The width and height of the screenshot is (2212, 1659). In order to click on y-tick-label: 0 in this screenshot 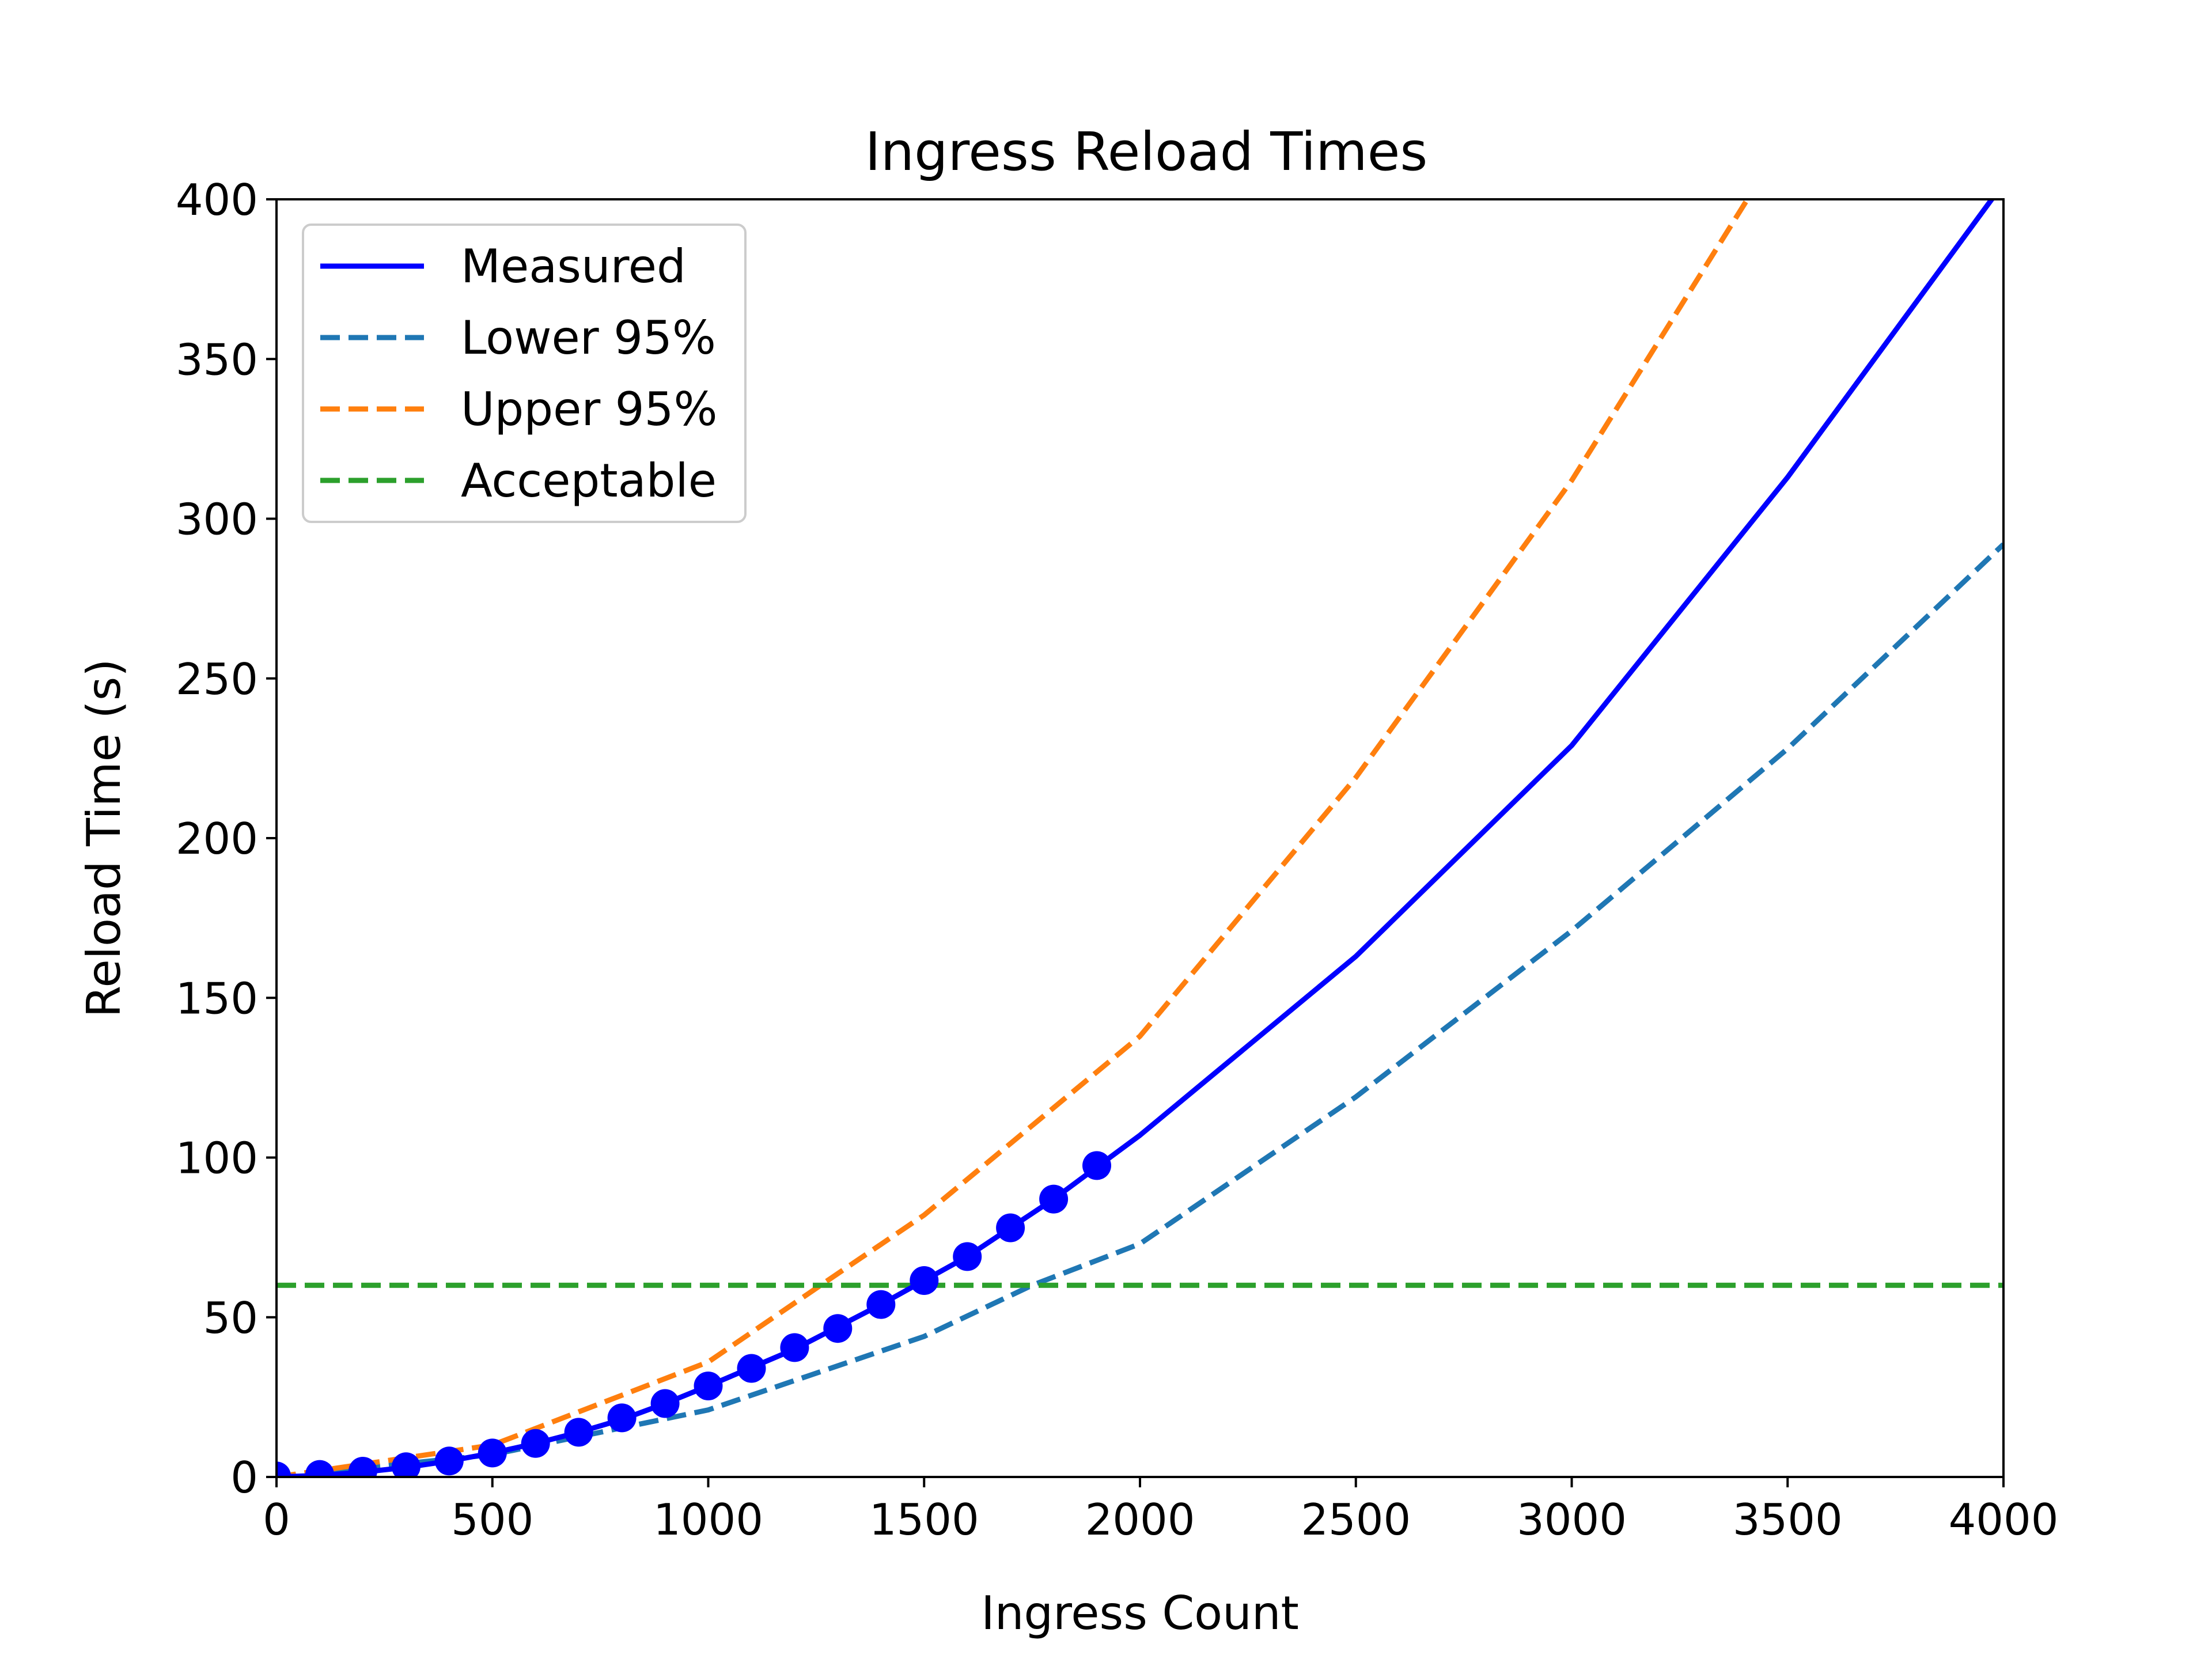, I will do `click(244, 1477)`.